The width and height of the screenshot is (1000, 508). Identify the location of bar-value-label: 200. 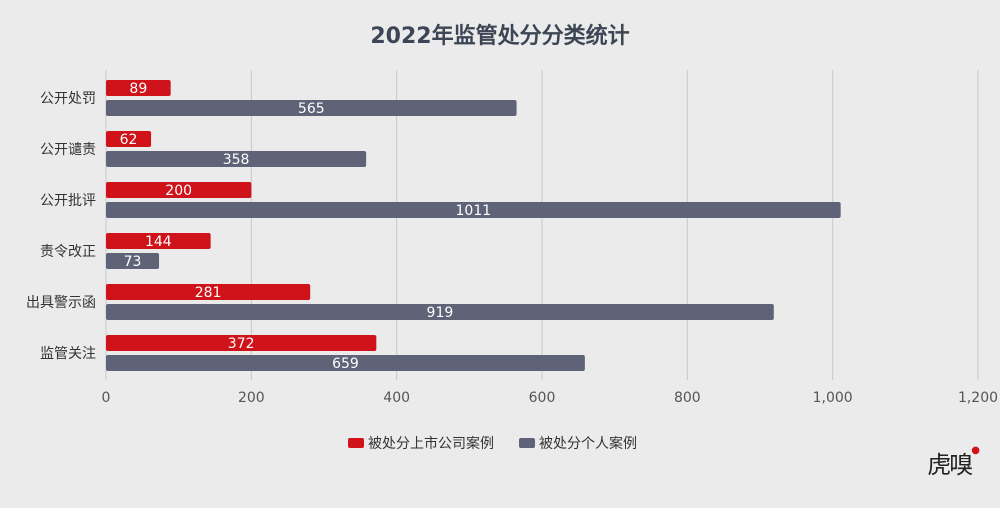
(178, 191).